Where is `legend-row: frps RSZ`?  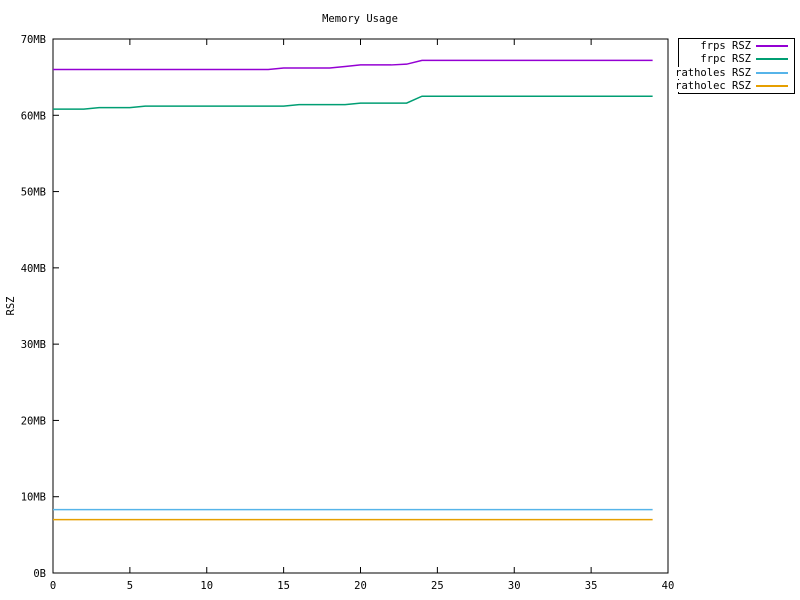 legend-row: frps RSZ is located at coordinates (736, 46).